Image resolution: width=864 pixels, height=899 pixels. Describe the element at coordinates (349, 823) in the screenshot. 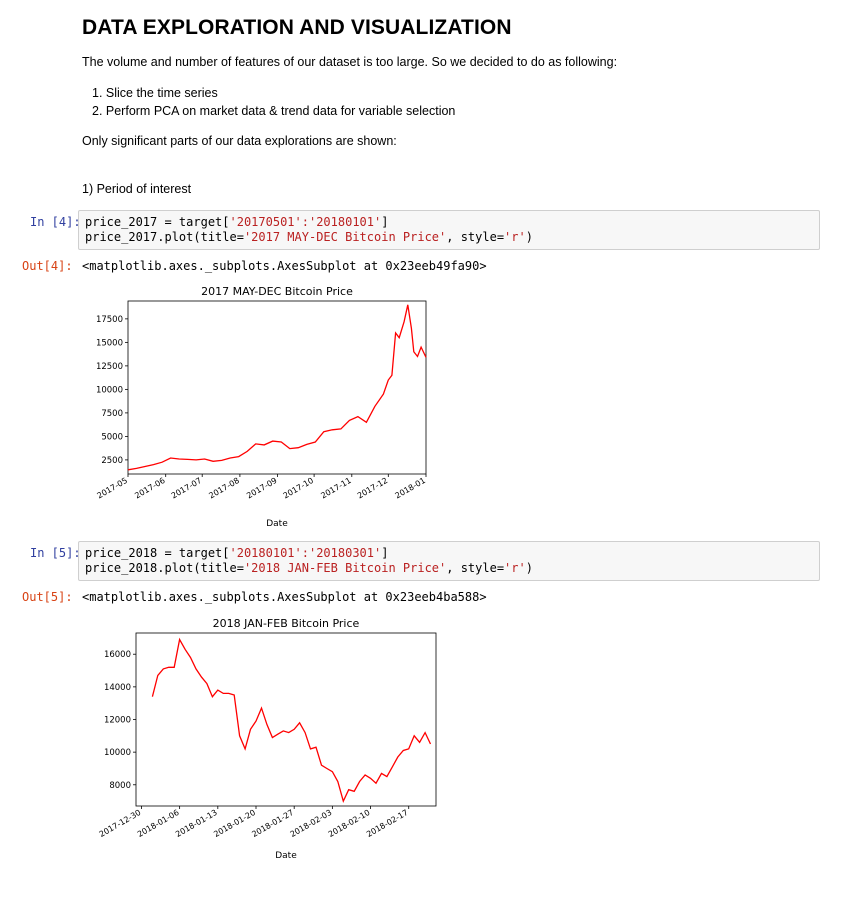

I see `x-tick-label: 2018-02-10` at that location.